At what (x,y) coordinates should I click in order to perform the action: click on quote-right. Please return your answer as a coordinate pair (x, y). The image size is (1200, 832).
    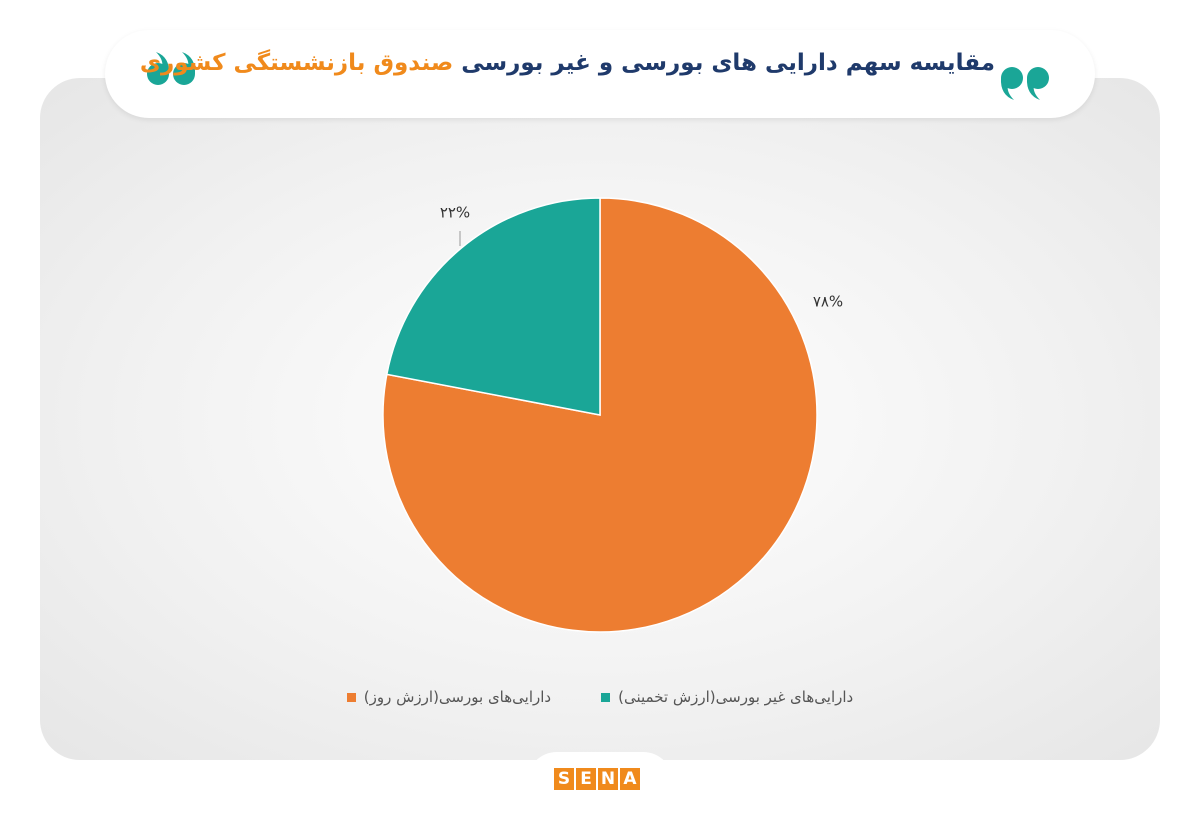
    Looking at the image, I should click on (1024, 83).